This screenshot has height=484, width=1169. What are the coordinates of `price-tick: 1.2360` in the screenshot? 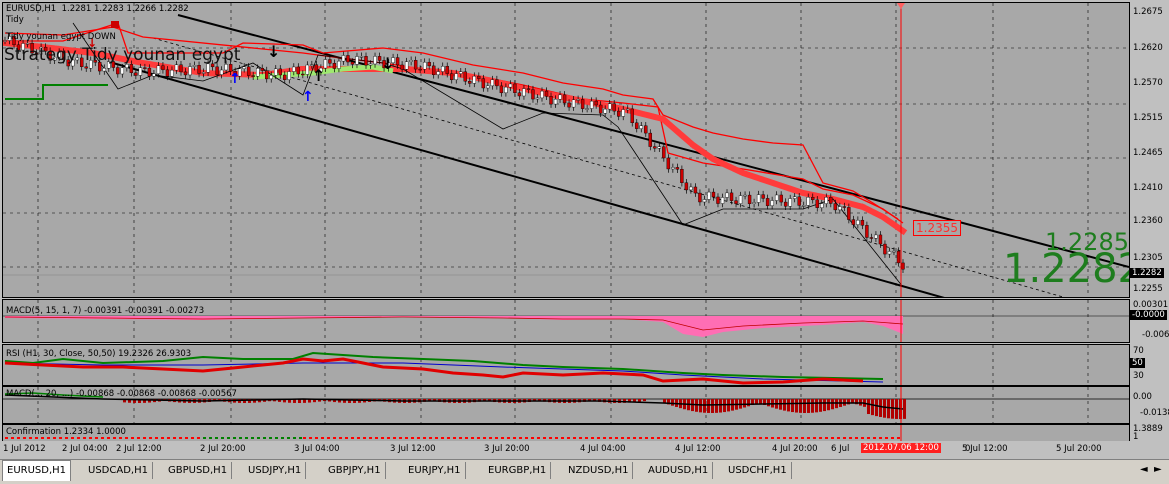 It's located at (1148, 221).